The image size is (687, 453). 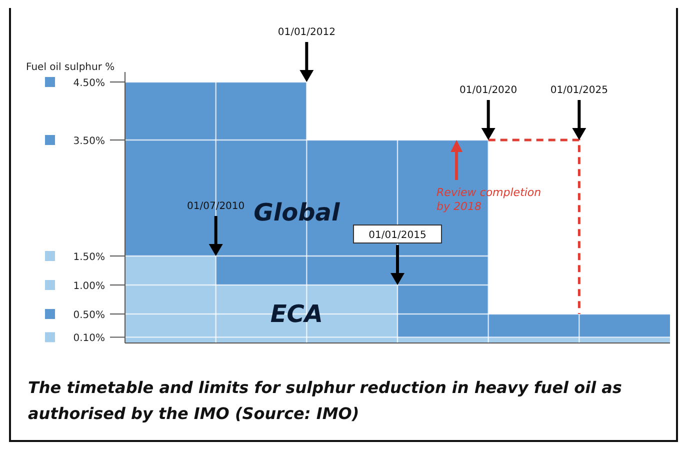 What do you see at coordinates (296, 314) in the screenshot?
I see `series-label: ECA` at bounding box center [296, 314].